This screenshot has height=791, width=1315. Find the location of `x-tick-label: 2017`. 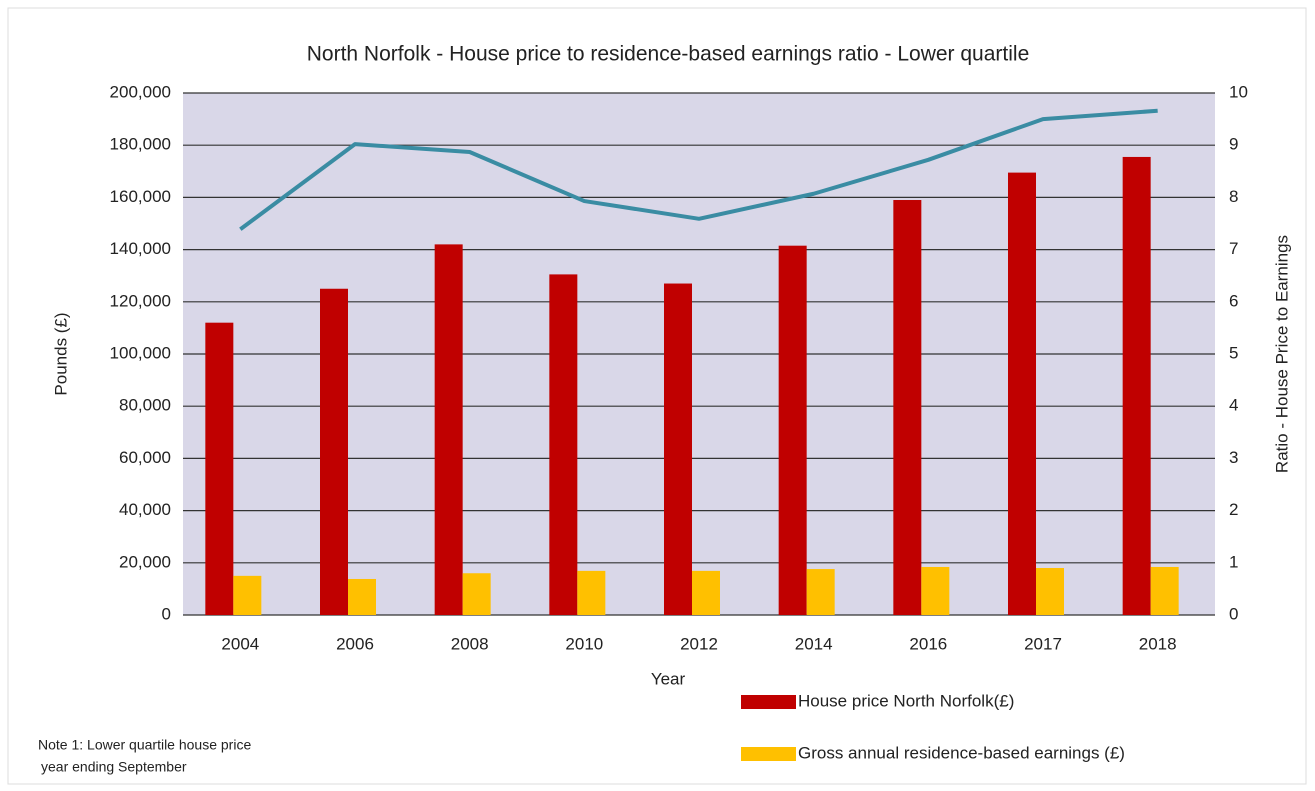

x-tick-label: 2017 is located at coordinates (1043, 643).